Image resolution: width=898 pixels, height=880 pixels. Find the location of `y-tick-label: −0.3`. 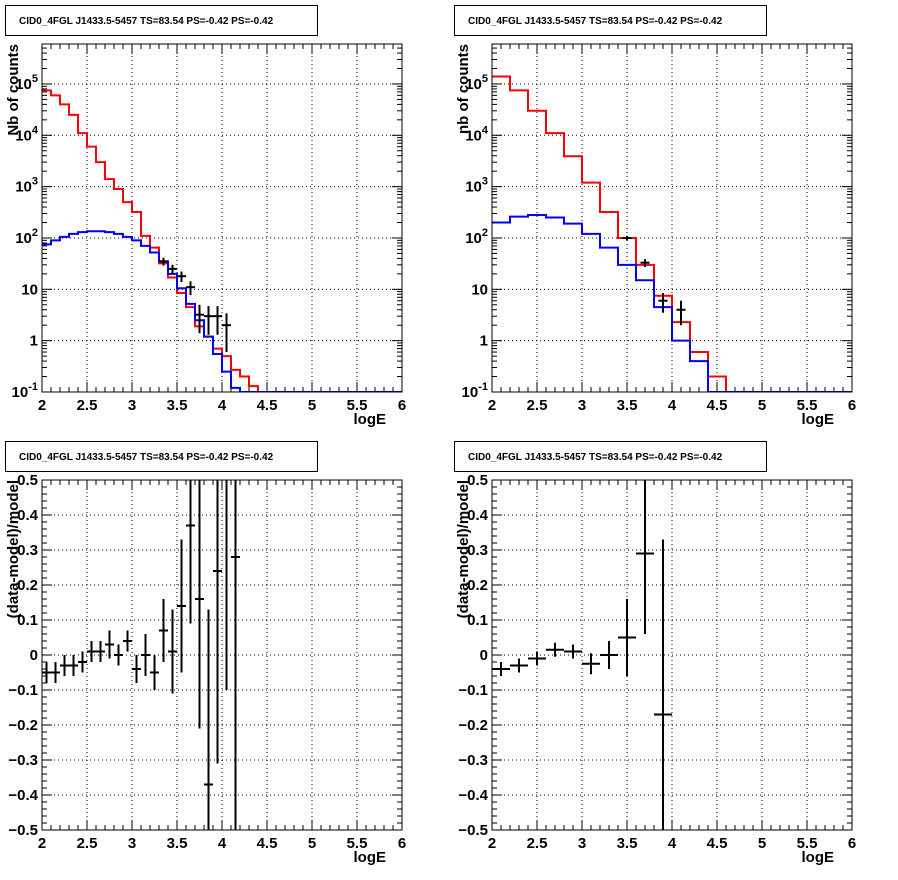

y-tick-label: −0.3 is located at coordinates (473, 760).